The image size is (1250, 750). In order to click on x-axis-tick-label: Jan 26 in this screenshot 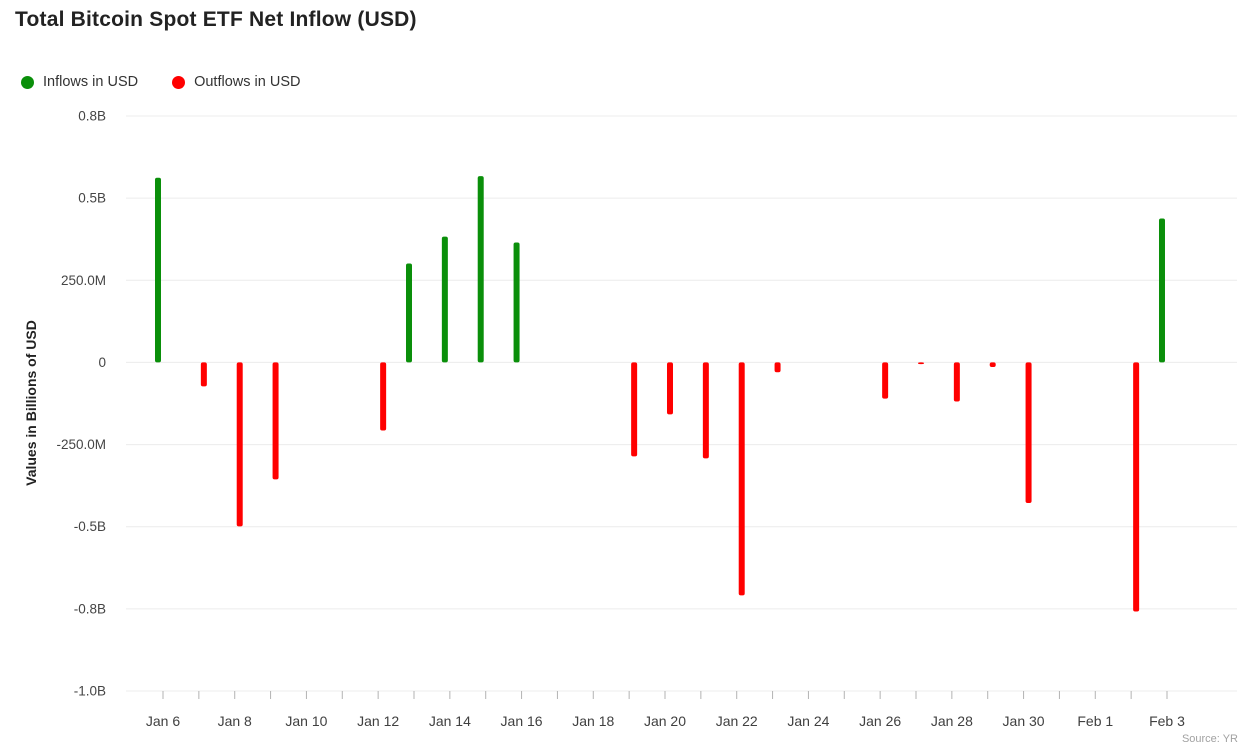, I will do `click(880, 721)`.